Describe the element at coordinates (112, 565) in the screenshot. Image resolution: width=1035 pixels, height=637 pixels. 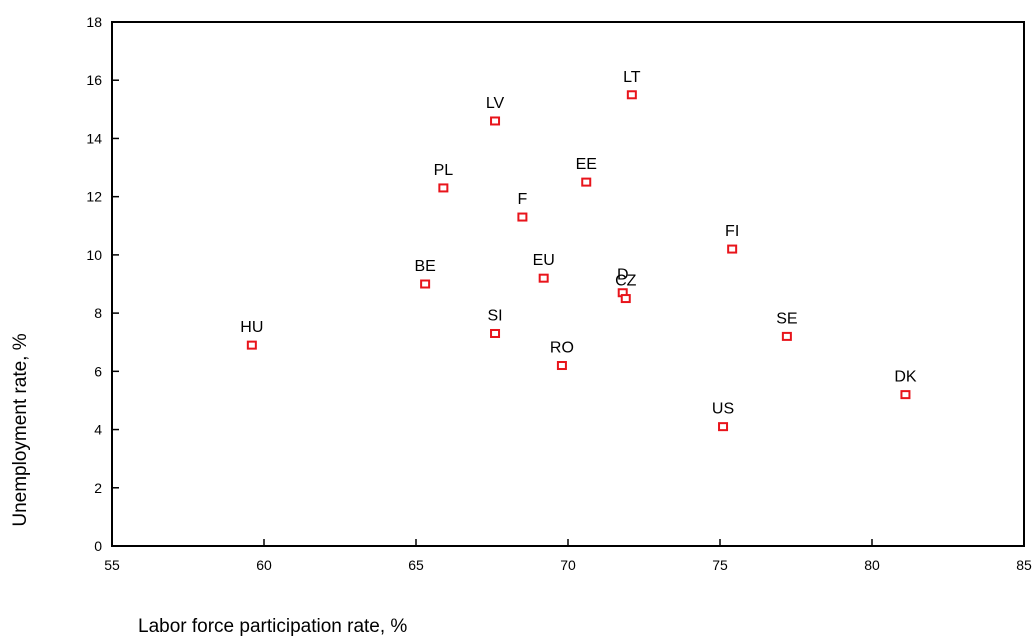
I see `x-tick-label: 55` at that location.